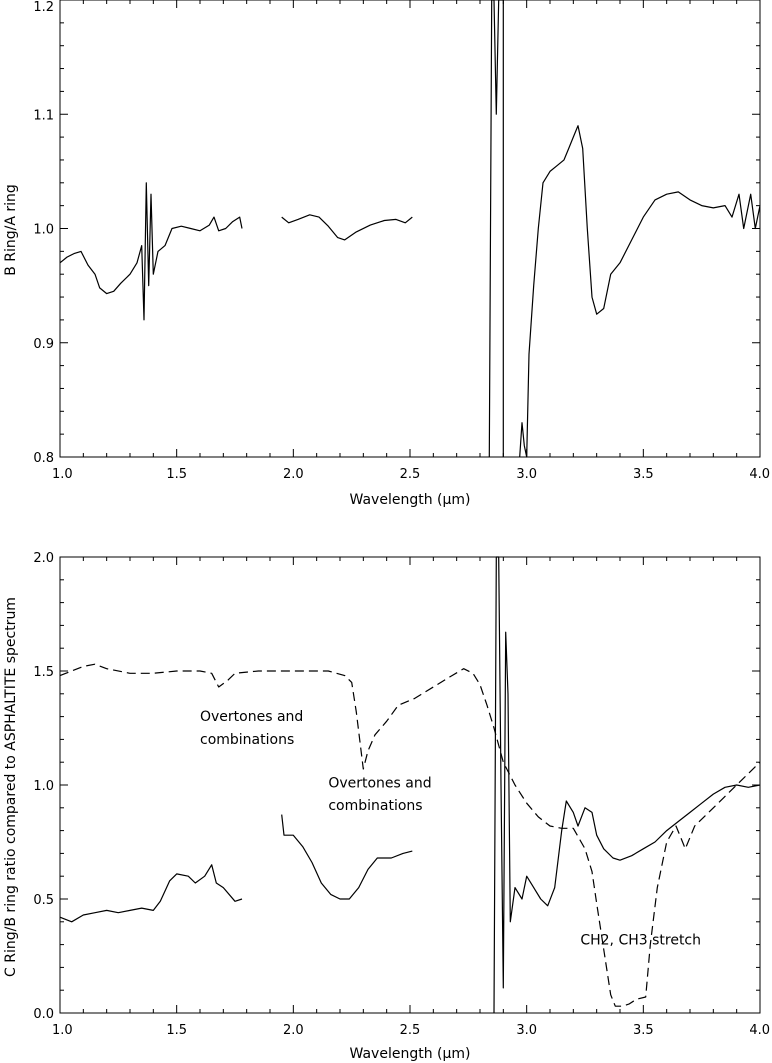 The height and width of the screenshot is (1063, 772). I want to click on y-tick-label: 2.0, so click(43, 558).